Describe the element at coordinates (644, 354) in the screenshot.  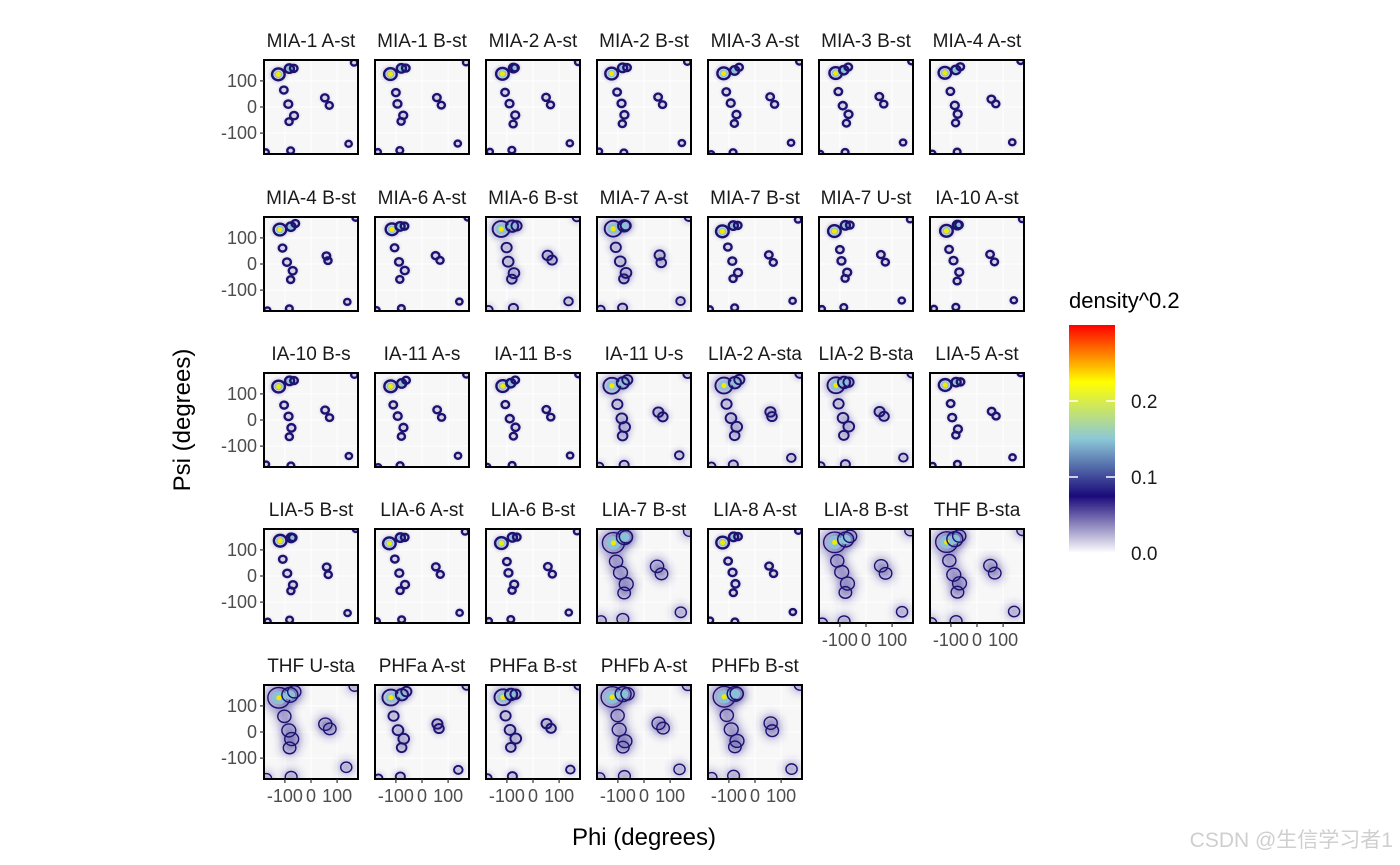
I see `facet-title: IA-11 U-s` at that location.